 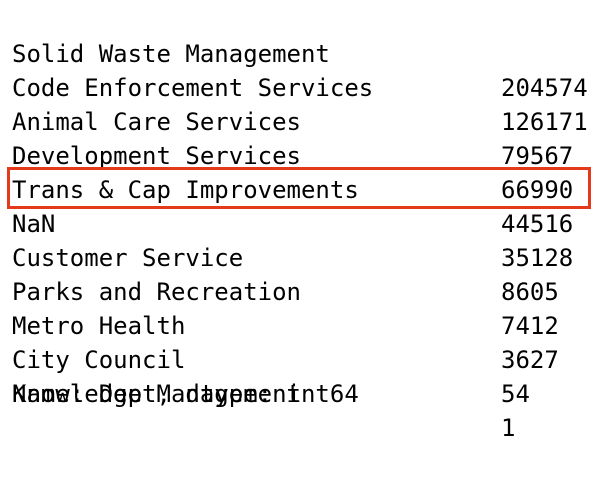 What do you see at coordinates (530, 292) in the screenshot?
I see `row-value: 8605` at bounding box center [530, 292].